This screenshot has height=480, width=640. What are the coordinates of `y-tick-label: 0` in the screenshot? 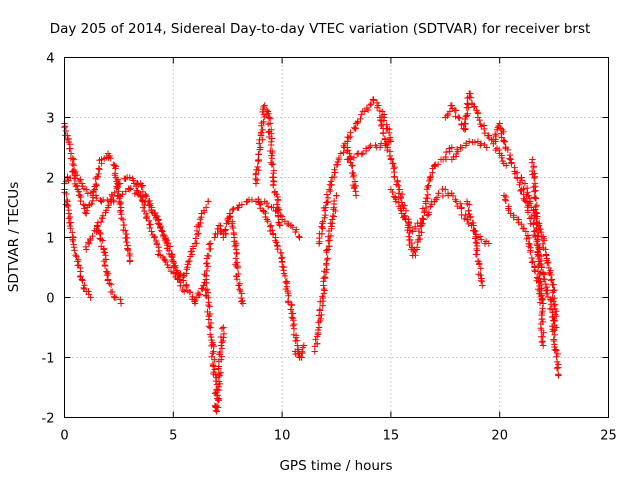 It's located at (50, 299).